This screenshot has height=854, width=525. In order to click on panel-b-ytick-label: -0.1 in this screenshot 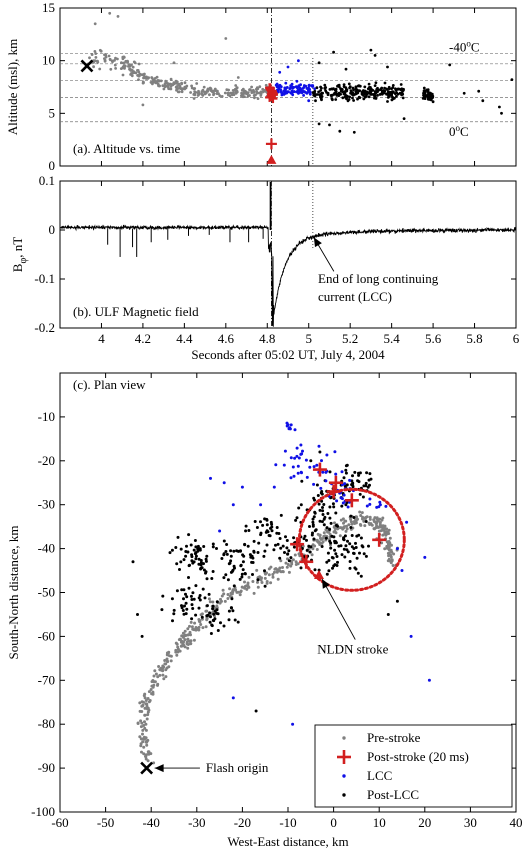, I will do `click(44, 278)`.